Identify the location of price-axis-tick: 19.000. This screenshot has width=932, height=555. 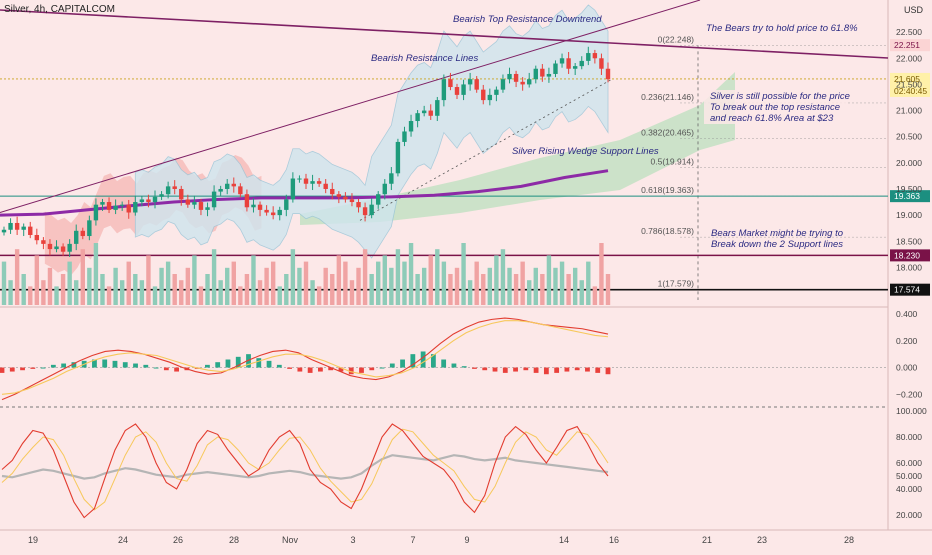
(909, 215).